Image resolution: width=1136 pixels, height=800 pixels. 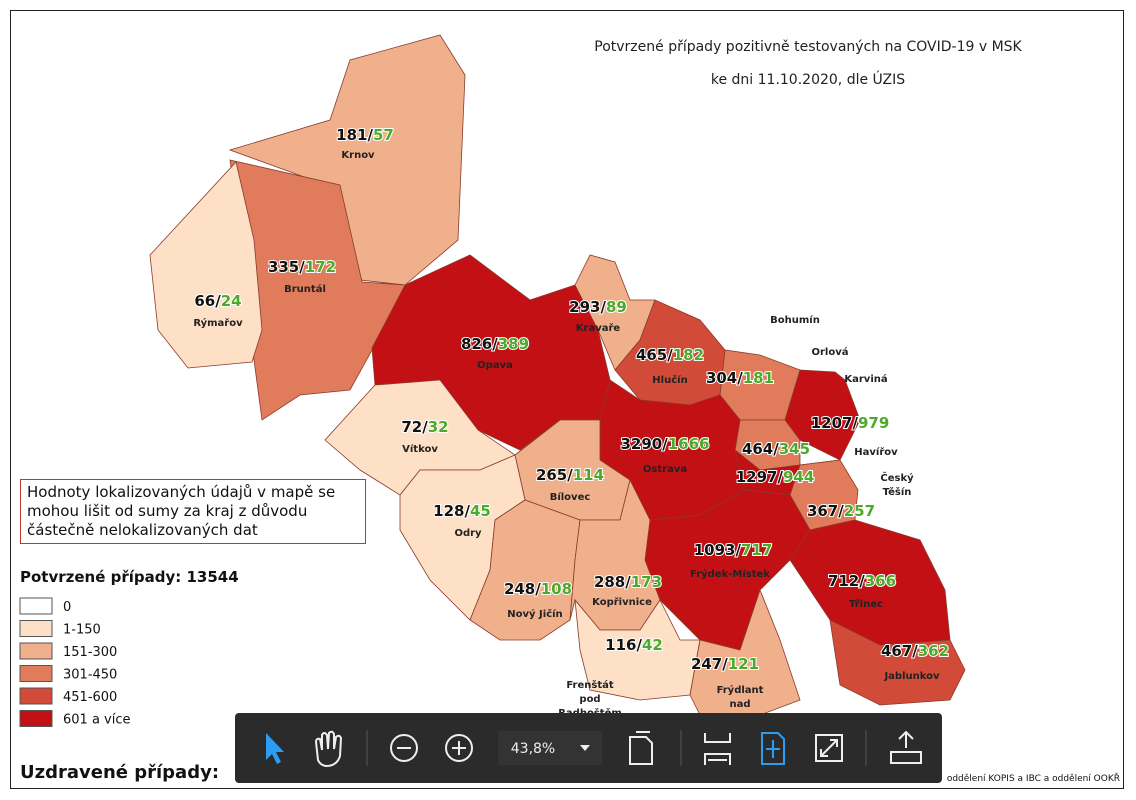 What do you see at coordinates (616, 307) in the screenshot?
I see `recovered: 89` at bounding box center [616, 307].